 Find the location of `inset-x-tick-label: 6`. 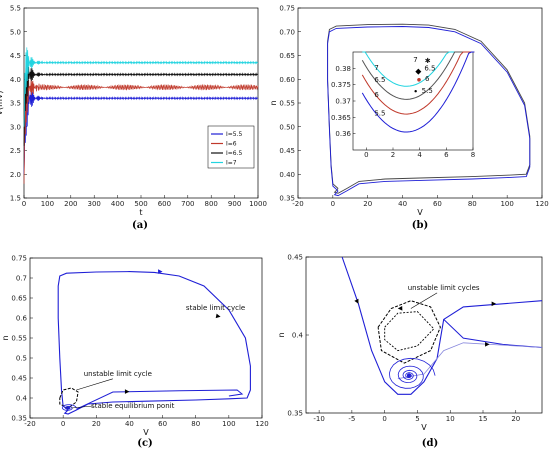

inset-x-tick-label: 6 is located at coordinates (446, 155).